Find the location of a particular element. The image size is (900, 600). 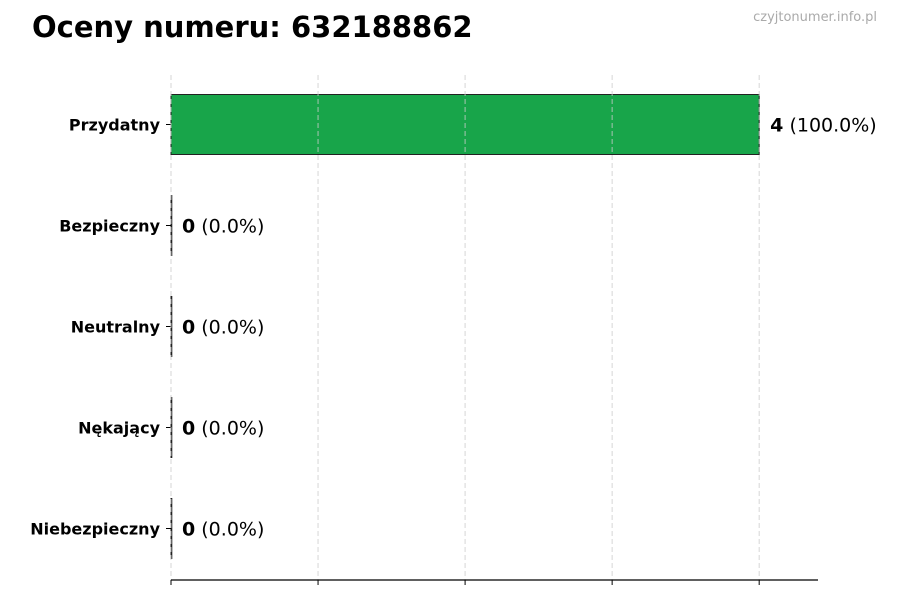

chart-title: Oceny numeru: 632188862 is located at coordinates (252, 27).